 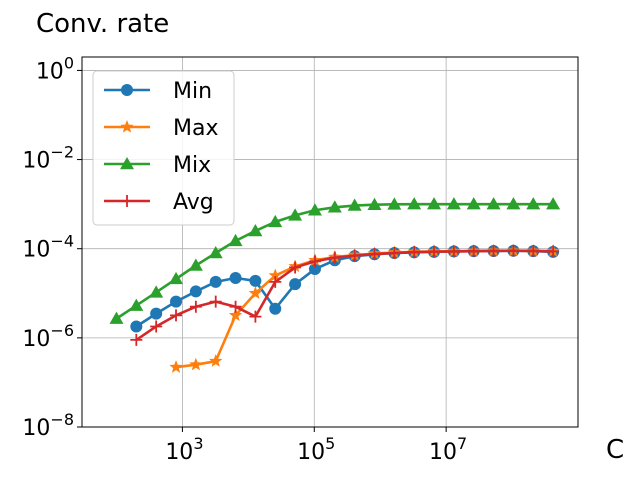 What do you see at coordinates (102, 24) in the screenshot?
I see `chart-title: Conv. rate` at bounding box center [102, 24].